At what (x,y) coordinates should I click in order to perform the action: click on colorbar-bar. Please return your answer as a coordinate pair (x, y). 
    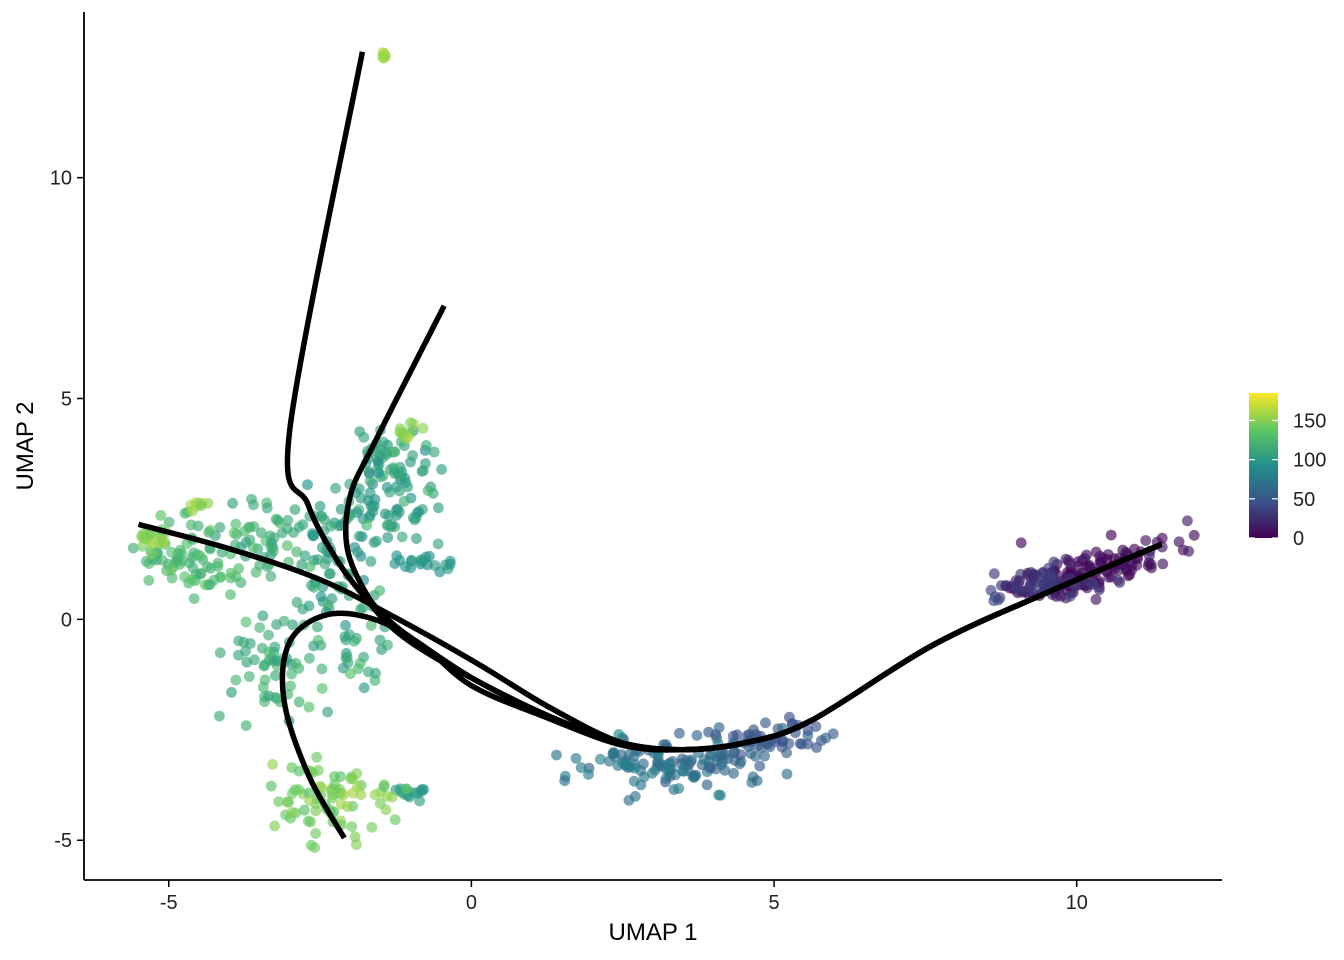
    Looking at the image, I should click on (1263, 465).